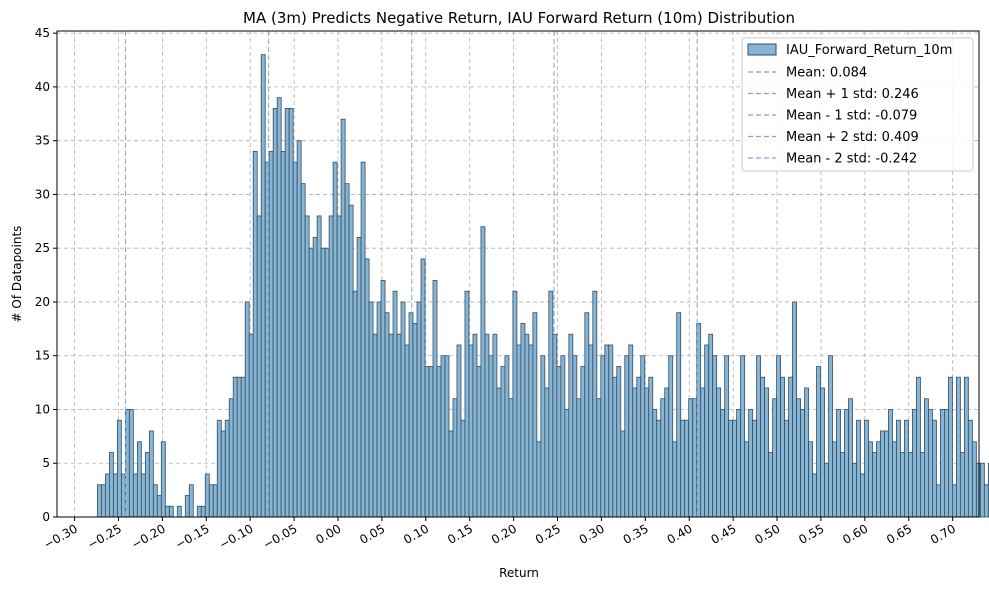 The image size is (989, 590). What do you see at coordinates (46, 463) in the screenshot?
I see `y-tick-label: 5` at bounding box center [46, 463].